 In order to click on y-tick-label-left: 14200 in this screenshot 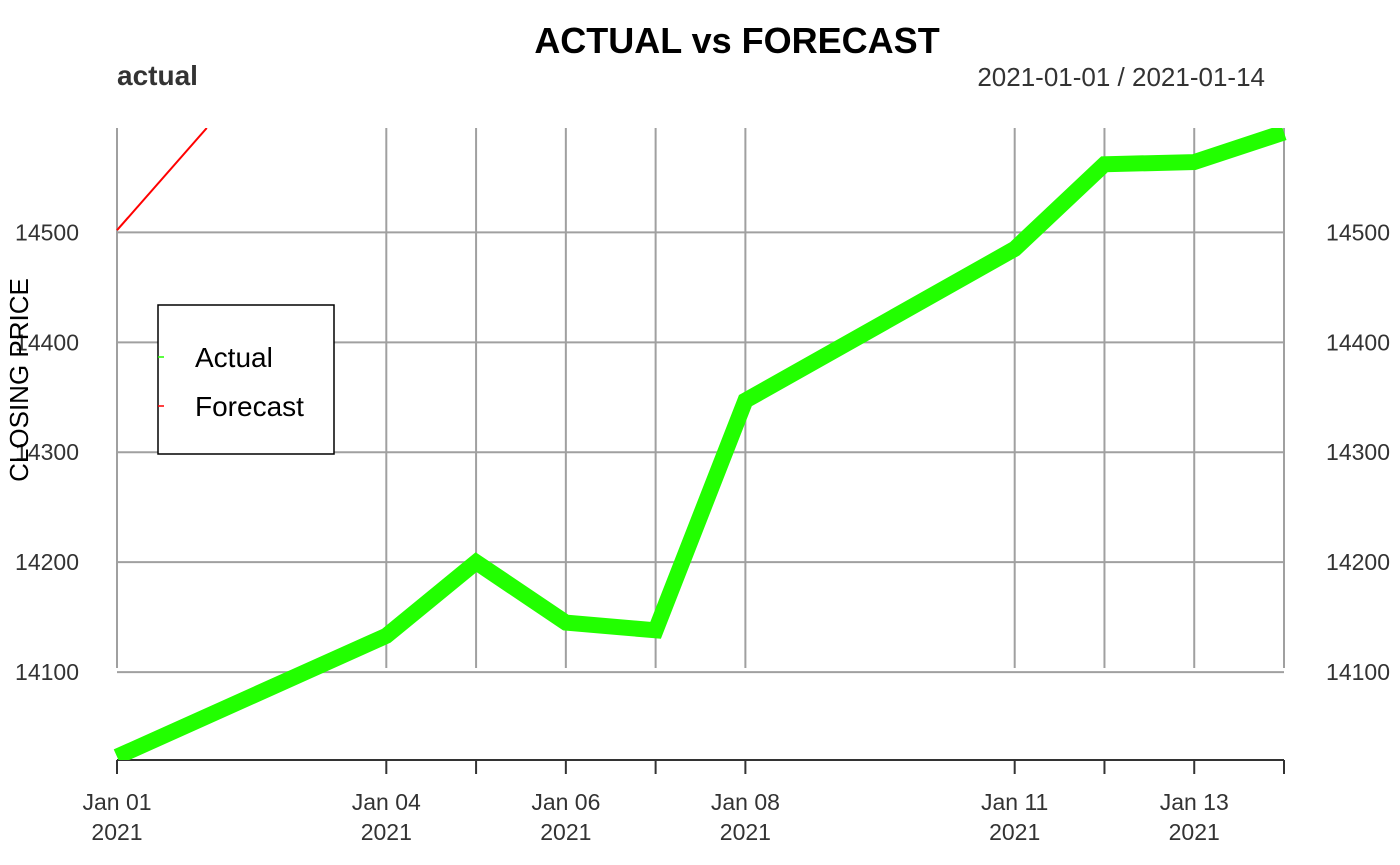, I will do `click(47, 562)`.